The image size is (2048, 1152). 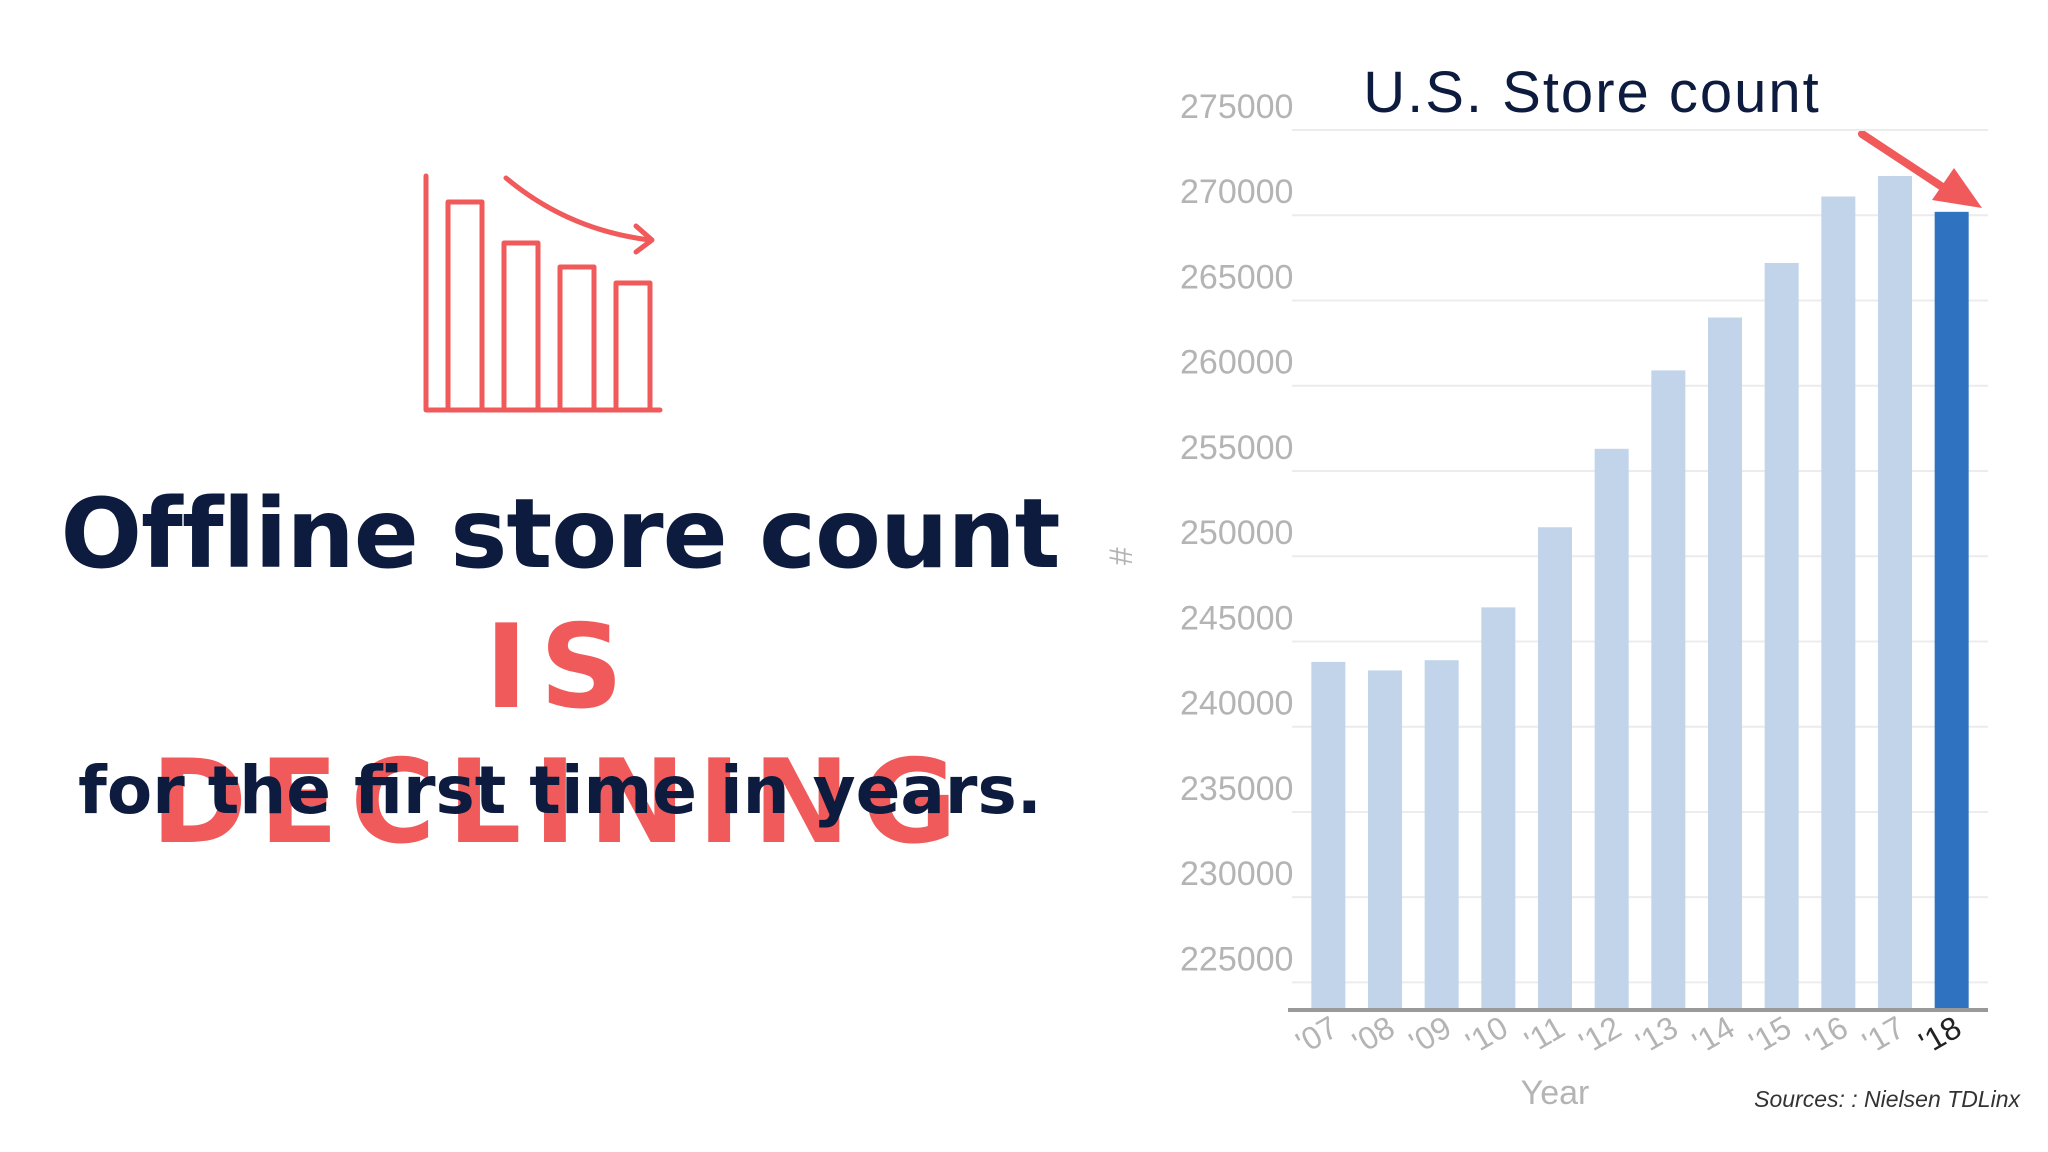 I want to click on y-tick-label-3: 240000, so click(x=1236, y=704).